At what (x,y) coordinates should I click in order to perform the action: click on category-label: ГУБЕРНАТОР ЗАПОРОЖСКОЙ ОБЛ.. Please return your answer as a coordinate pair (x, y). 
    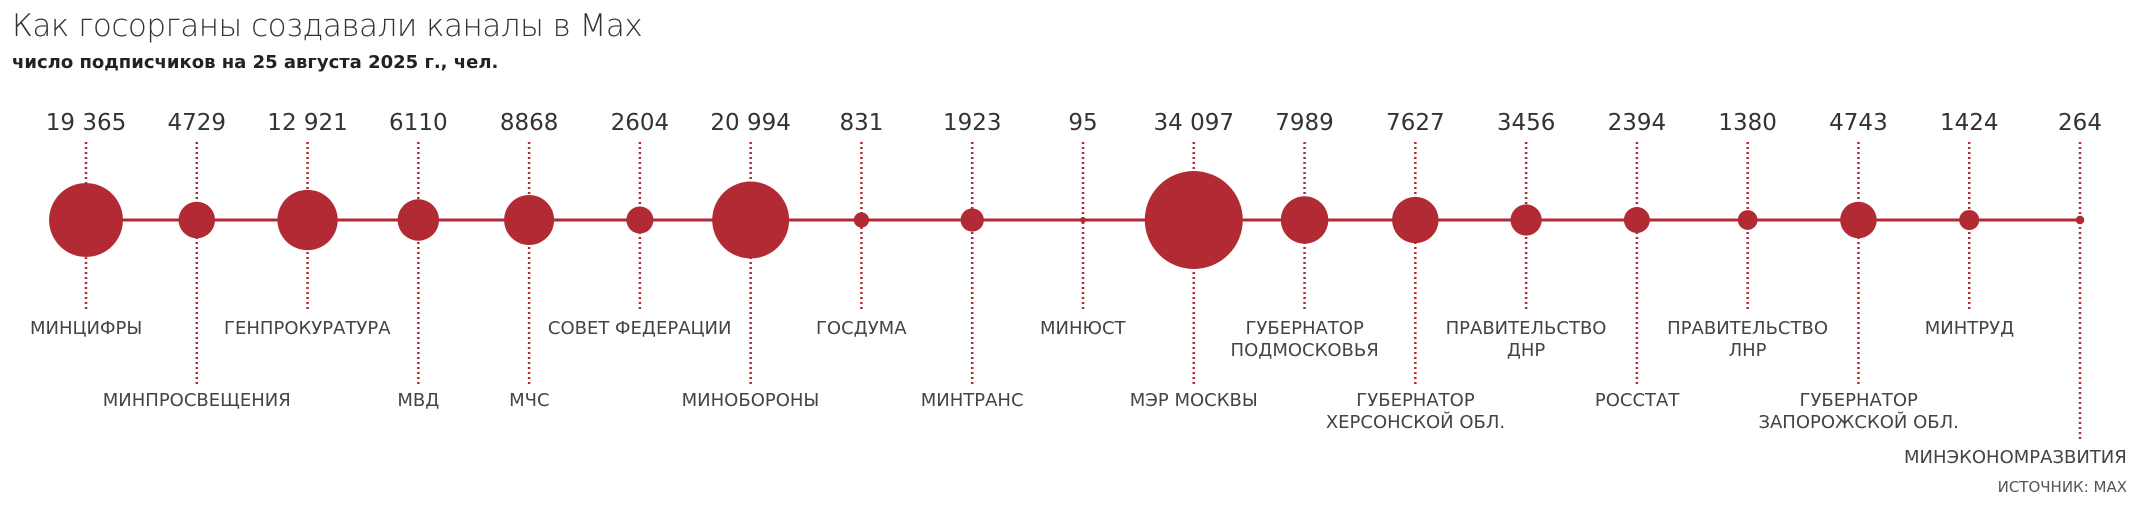
    Looking at the image, I should click on (1858, 411).